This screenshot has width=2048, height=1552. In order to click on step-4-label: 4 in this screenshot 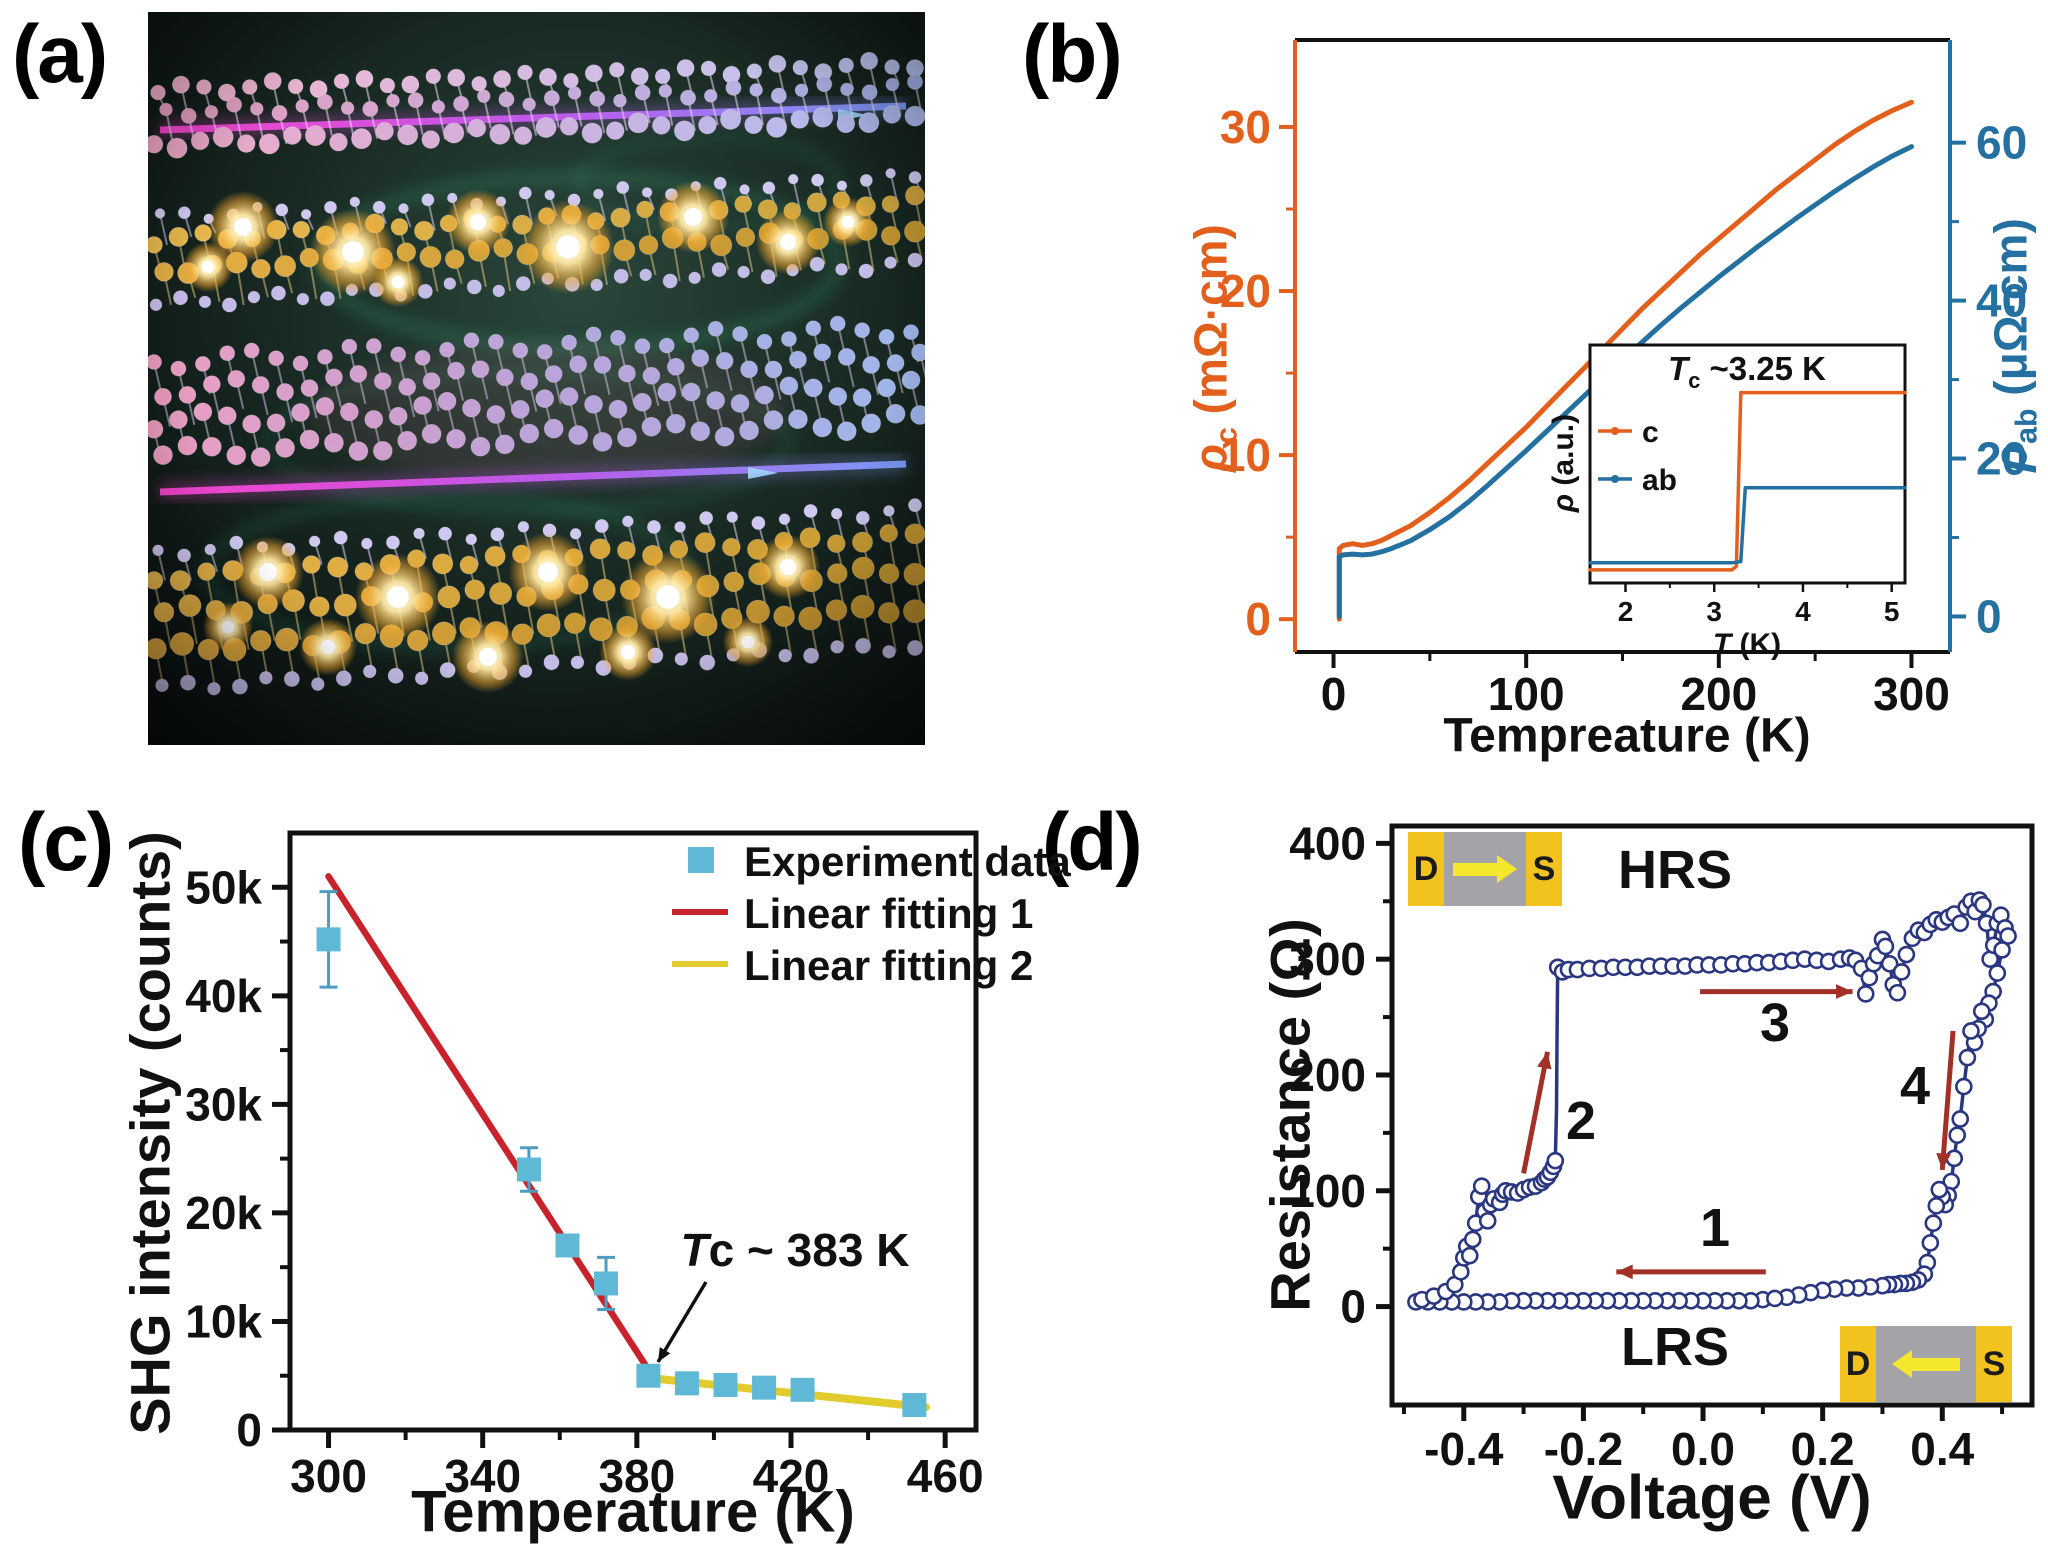, I will do `click(1915, 1086)`.